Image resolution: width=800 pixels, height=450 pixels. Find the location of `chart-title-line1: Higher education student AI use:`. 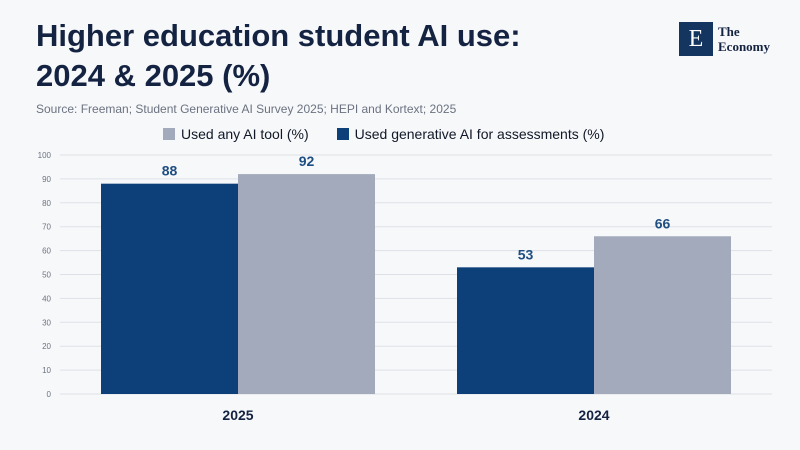

chart-title-line1: Higher education student AI use: is located at coordinates (278, 35).